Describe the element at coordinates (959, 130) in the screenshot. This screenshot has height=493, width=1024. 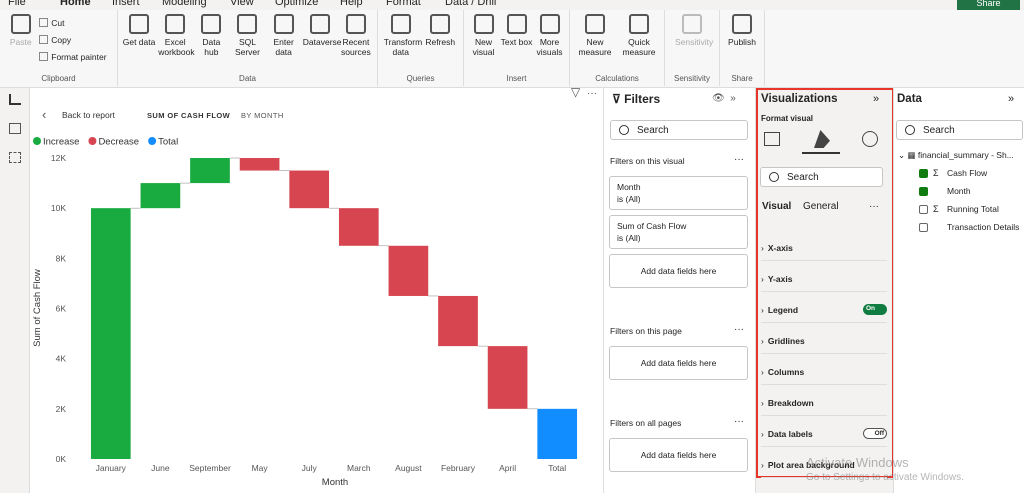
I see `data-search: Search` at that location.